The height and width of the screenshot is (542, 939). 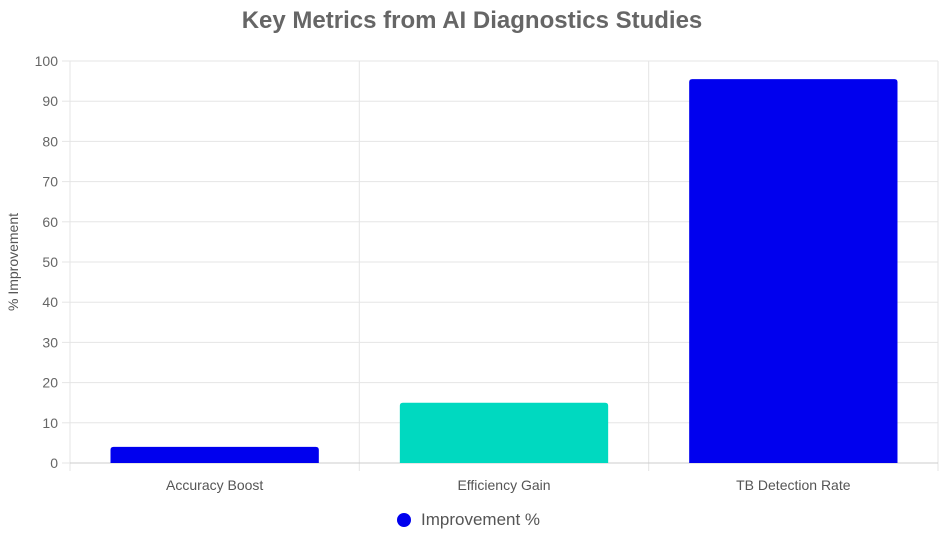 I want to click on legend-label: Improvement %, so click(x=480, y=519).